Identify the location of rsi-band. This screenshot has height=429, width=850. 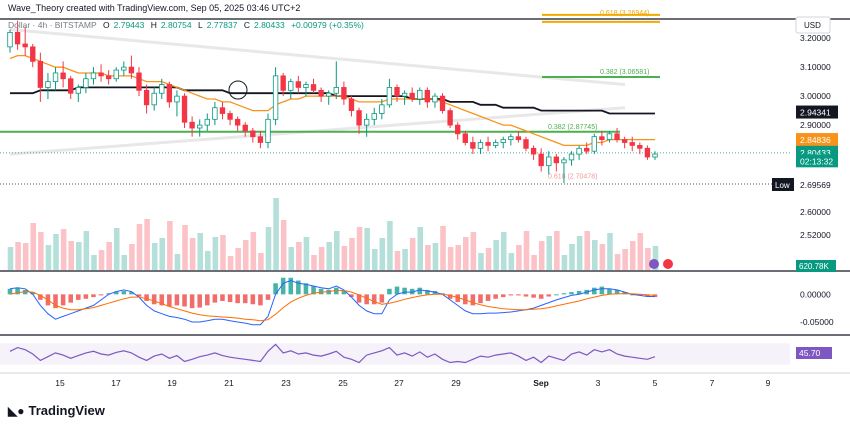
(395, 354).